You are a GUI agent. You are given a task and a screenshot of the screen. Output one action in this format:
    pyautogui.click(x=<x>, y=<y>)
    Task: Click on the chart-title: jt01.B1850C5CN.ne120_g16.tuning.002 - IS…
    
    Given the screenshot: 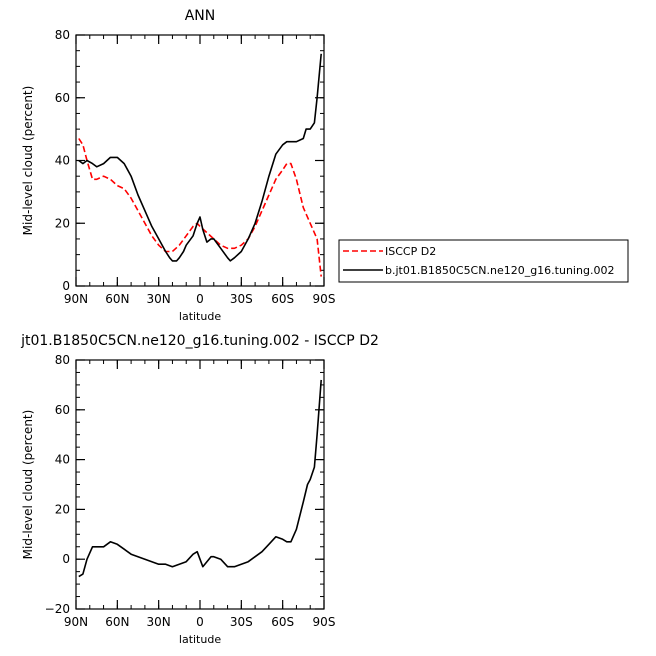 What is the action you would take?
    pyautogui.click(x=199, y=341)
    